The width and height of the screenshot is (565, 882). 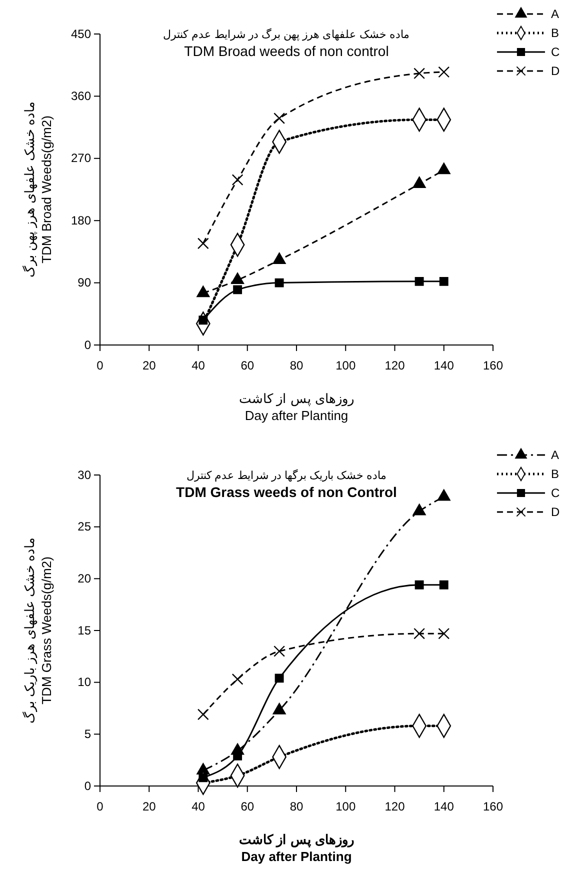 What do you see at coordinates (81, 220) in the screenshot?
I see `y-tick-label: 180` at bounding box center [81, 220].